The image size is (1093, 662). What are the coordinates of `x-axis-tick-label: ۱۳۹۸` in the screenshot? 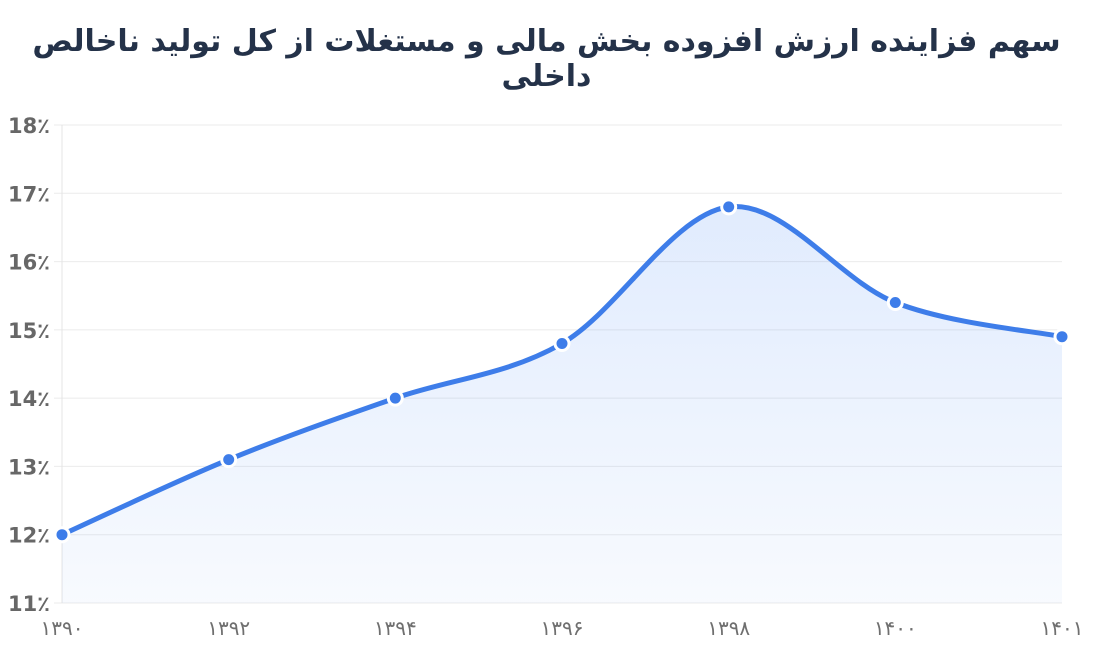 It's located at (728, 628).